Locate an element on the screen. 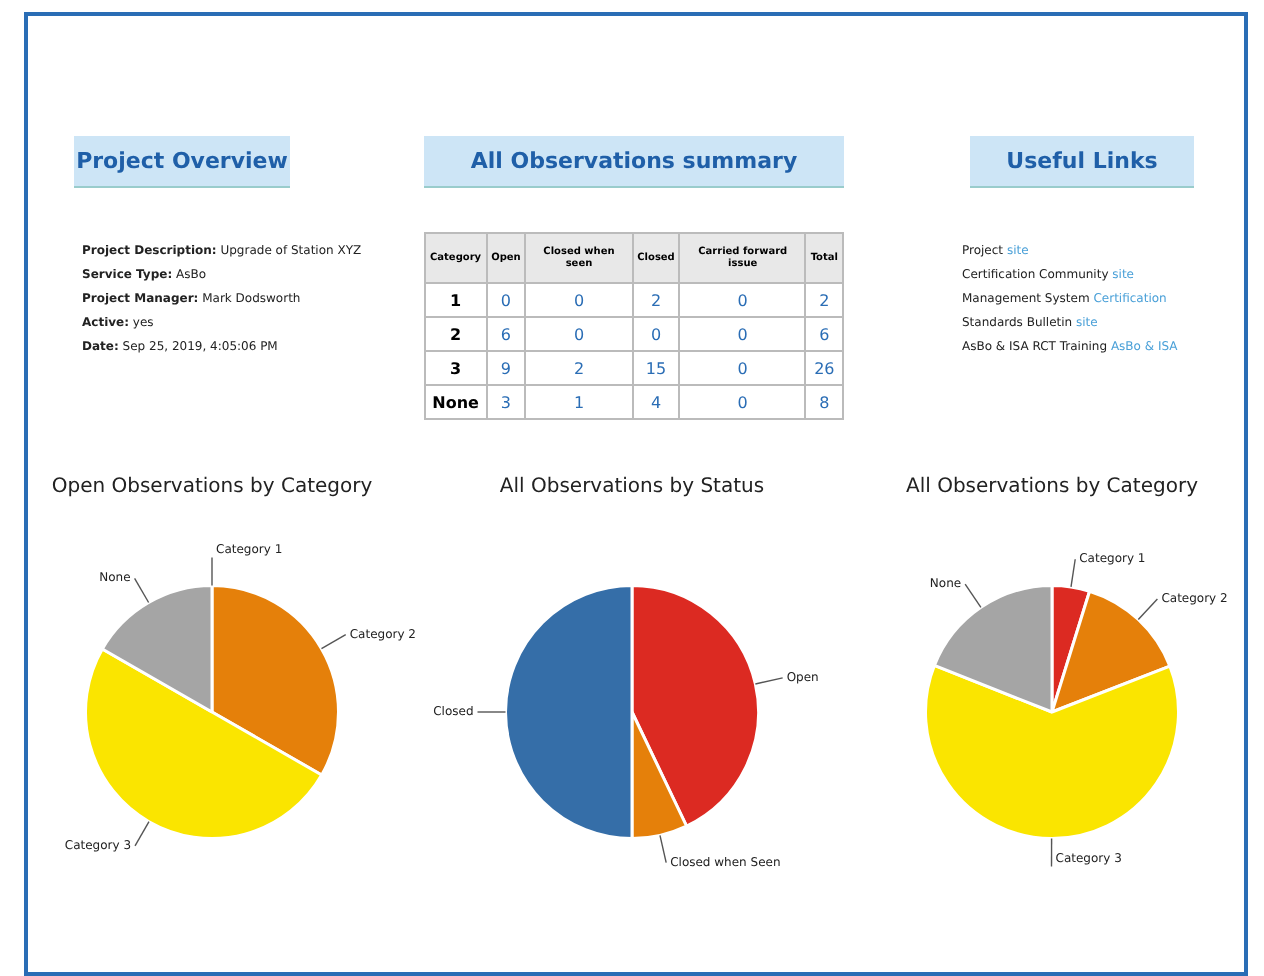  chart-title: Open Observations by Category is located at coordinates (212, 487).